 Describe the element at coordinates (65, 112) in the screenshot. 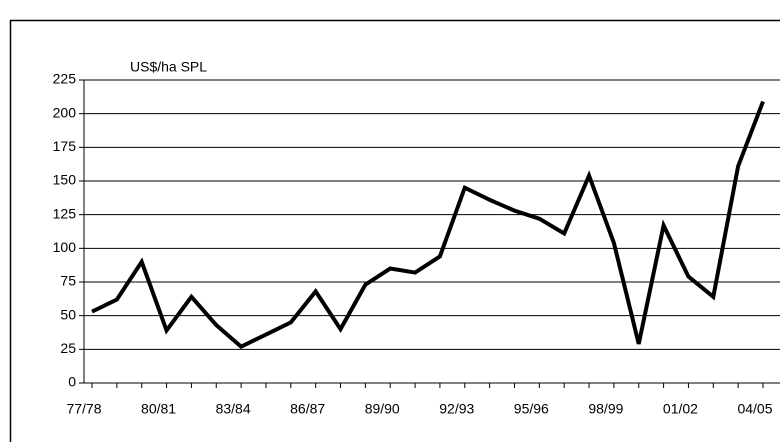

I see `y-tick-label: 200` at that location.